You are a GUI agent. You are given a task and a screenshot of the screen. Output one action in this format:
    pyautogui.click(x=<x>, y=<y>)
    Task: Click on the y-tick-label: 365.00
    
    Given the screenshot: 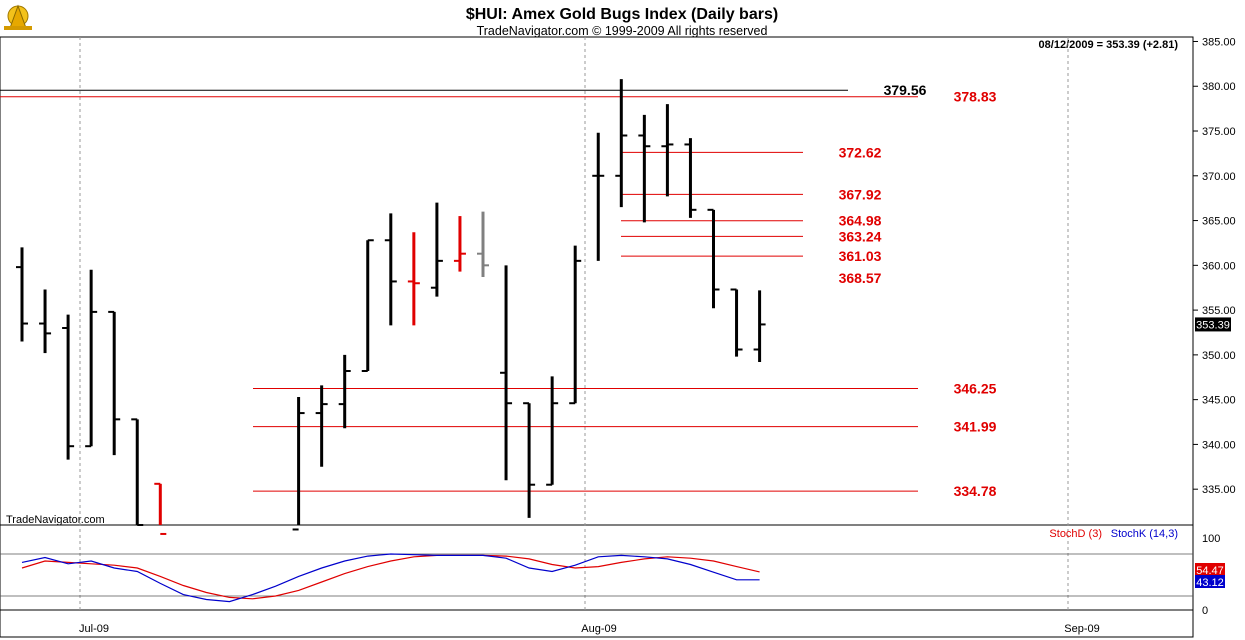 What is the action you would take?
    pyautogui.click(x=1219, y=222)
    